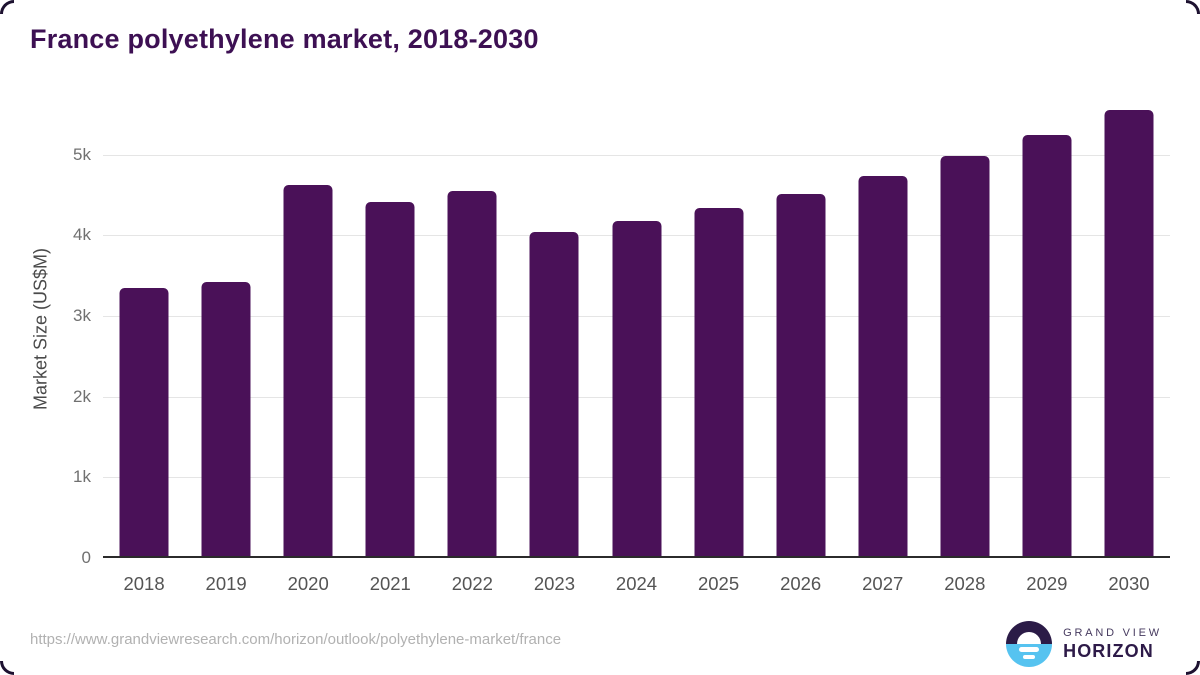  I want to click on bar-2025, so click(719, 382).